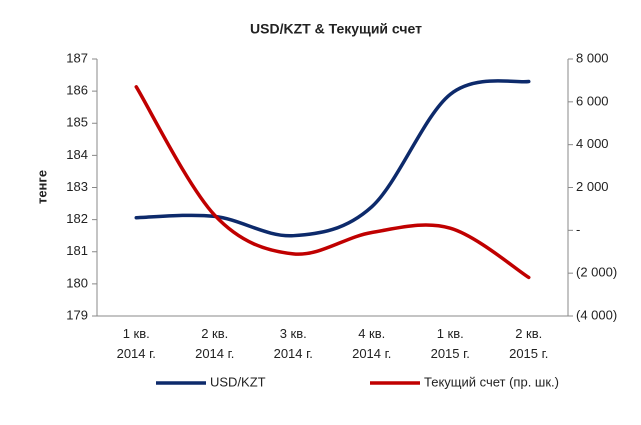  Describe the element at coordinates (592, 100) in the screenshot. I see `y2-tick-label: 6 000` at that location.